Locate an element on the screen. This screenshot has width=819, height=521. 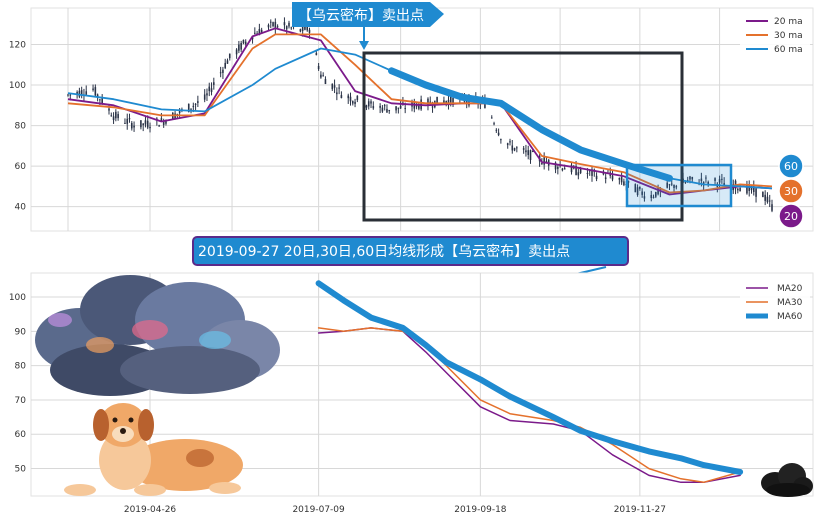
bottom-y-tick-label: 50 is located at coordinates (21, 470).